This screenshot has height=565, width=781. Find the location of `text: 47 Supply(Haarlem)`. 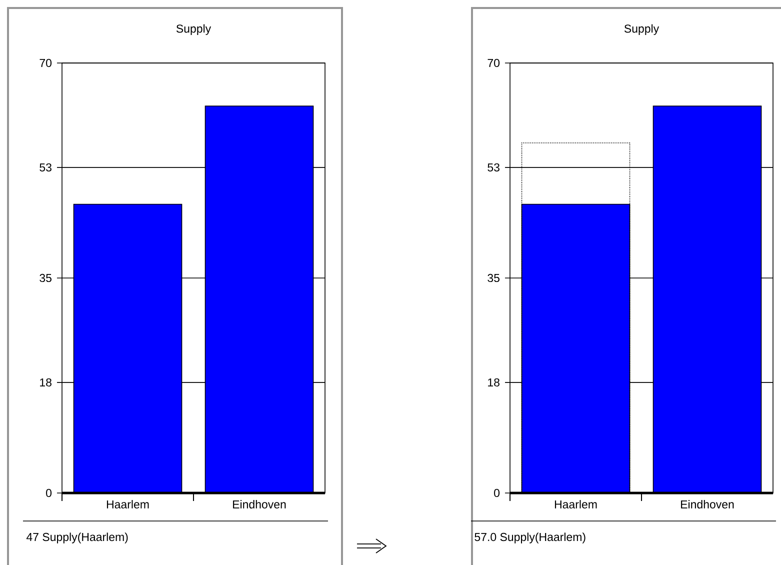

text: 47 Supply(Haarlem) is located at coordinates (77, 538).